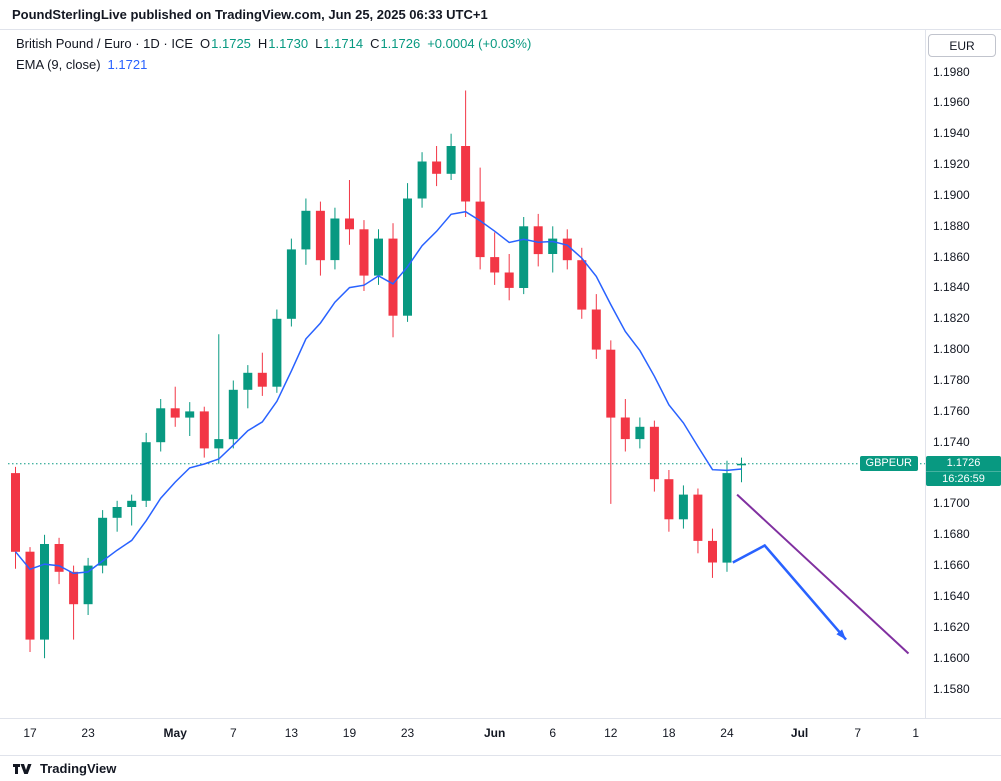  What do you see at coordinates (175, 733) in the screenshot?
I see `time-axis-label: May` at bounding box center [175, 733].